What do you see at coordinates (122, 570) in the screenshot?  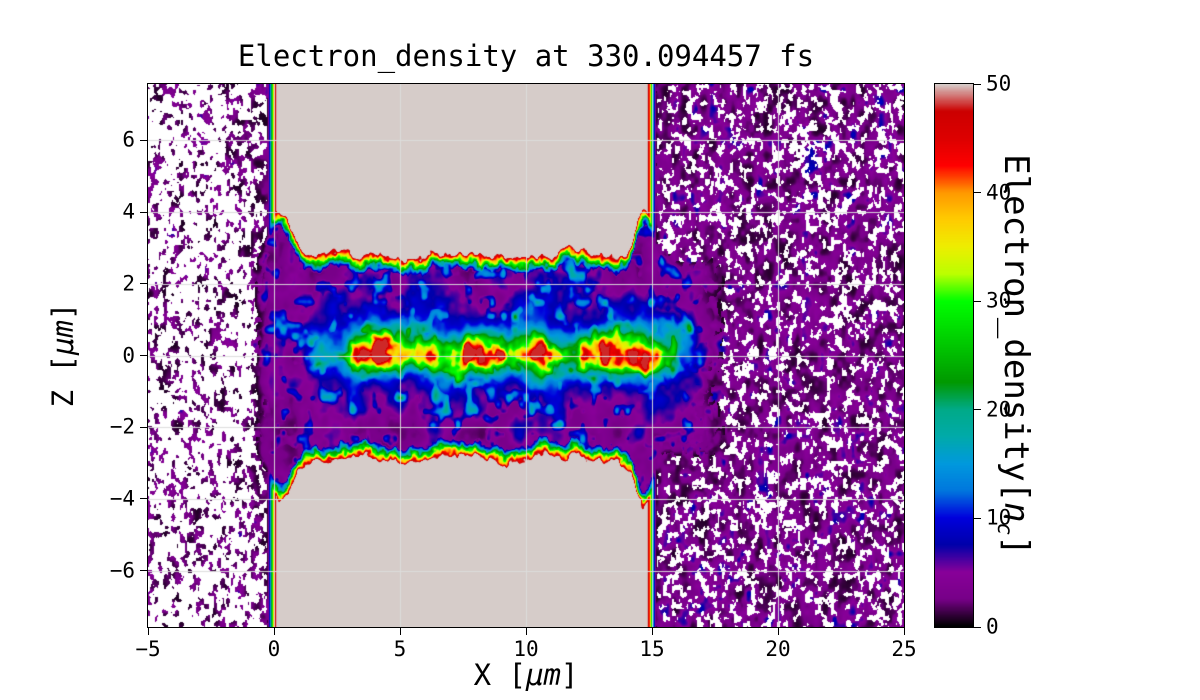 I see `y-tick-label: −6` at bounding box center [122, 570].